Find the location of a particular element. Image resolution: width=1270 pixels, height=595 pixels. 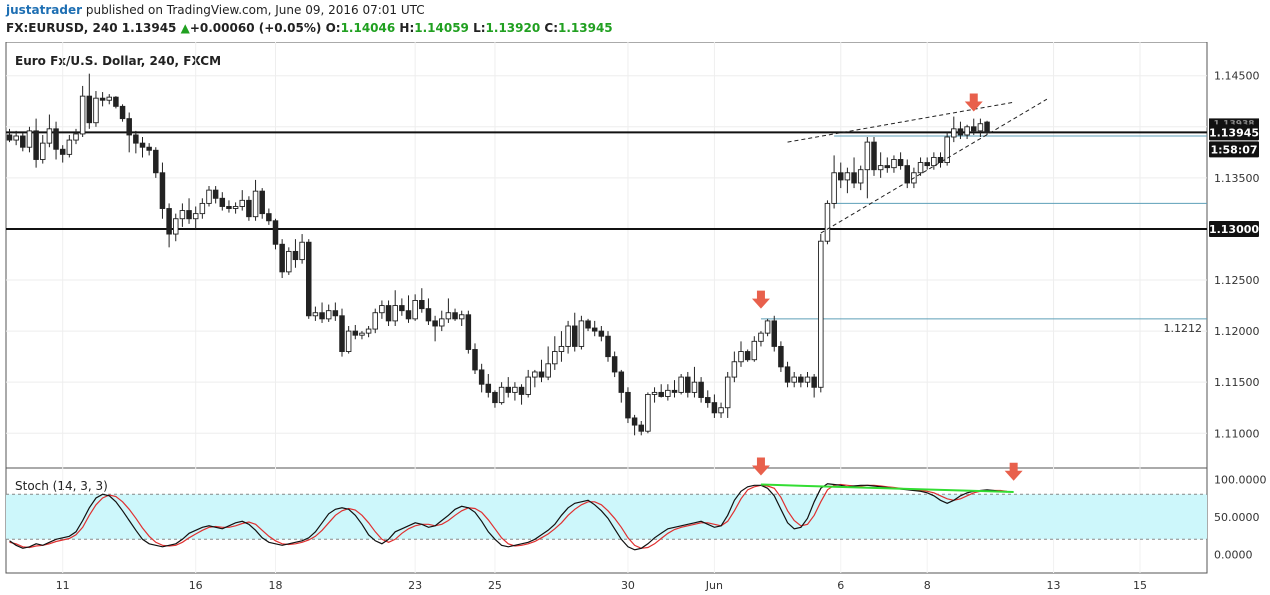

stoch-k-line is located at coordinates (508, 517).